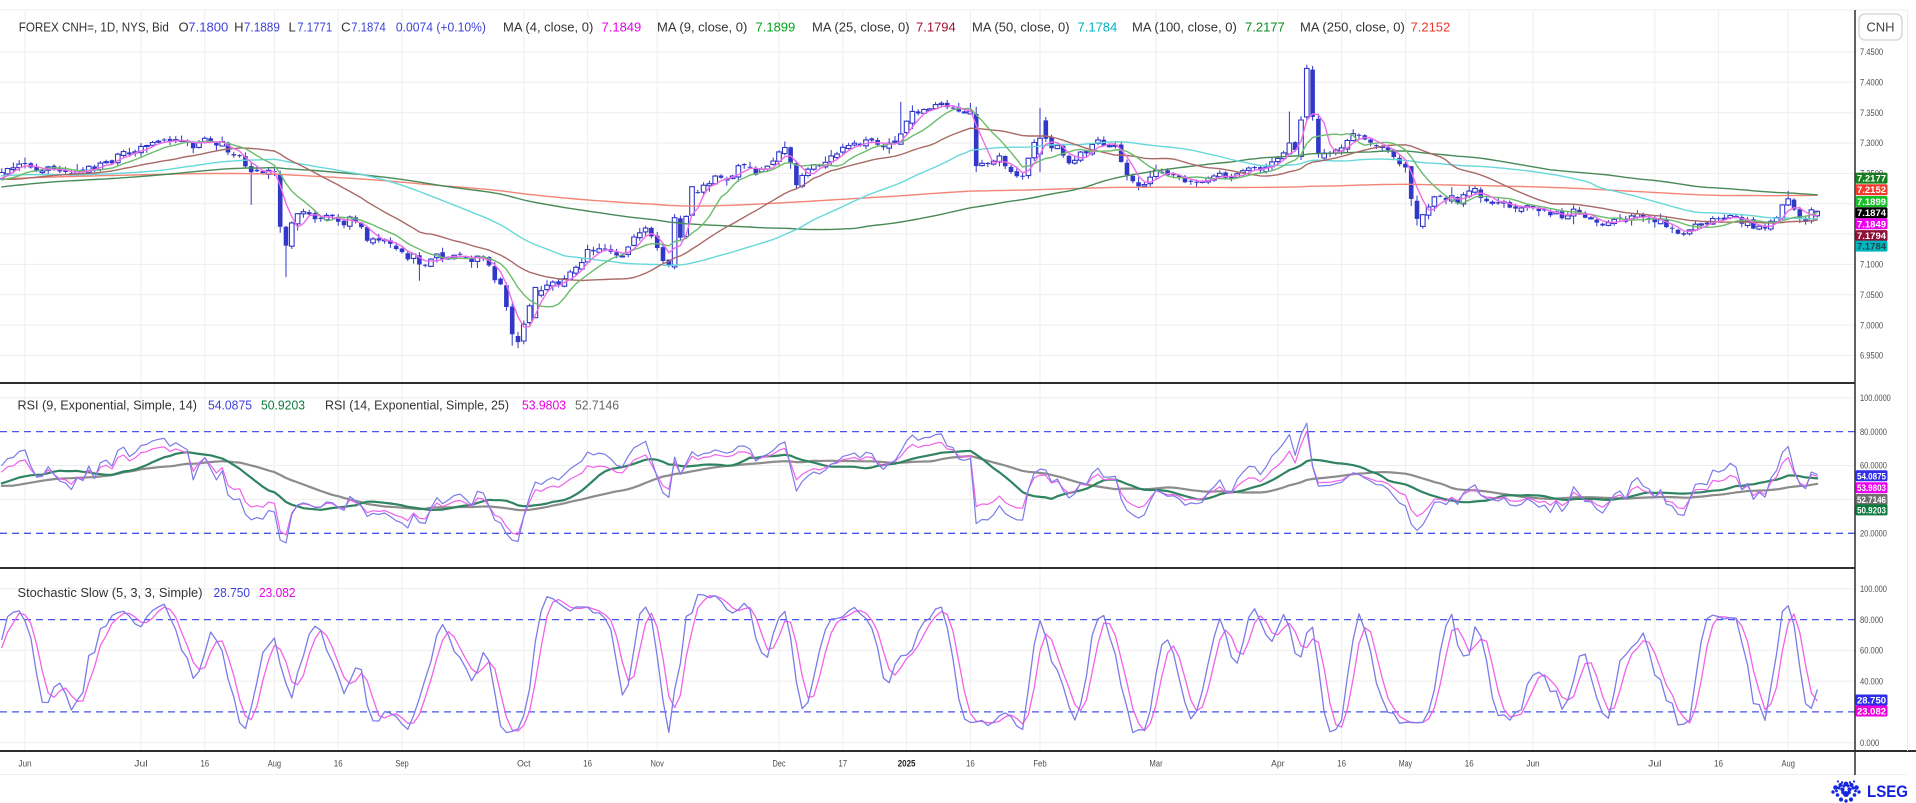 The width and height of the screenshot is (1916, 803). Describe the element at coordinates (94, 27) in the screenshot. I see `svg-text: FOREX CNH=, 1D, NYS, Bid` at that location.